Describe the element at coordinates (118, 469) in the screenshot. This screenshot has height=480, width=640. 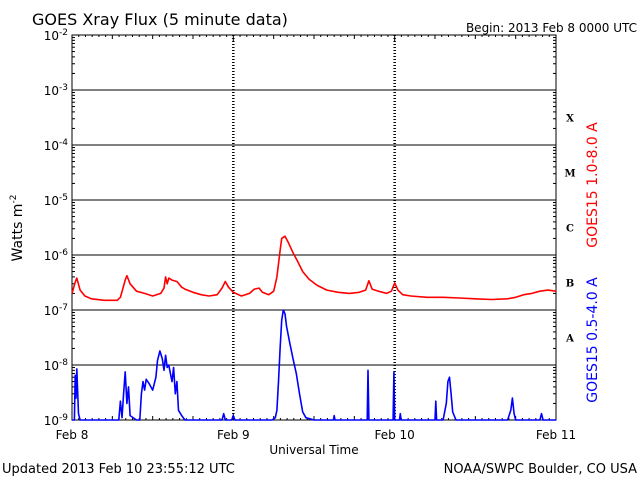
I see `updated-label: Updated 2013 Feb 10 23:55:12 UTC` at that location.